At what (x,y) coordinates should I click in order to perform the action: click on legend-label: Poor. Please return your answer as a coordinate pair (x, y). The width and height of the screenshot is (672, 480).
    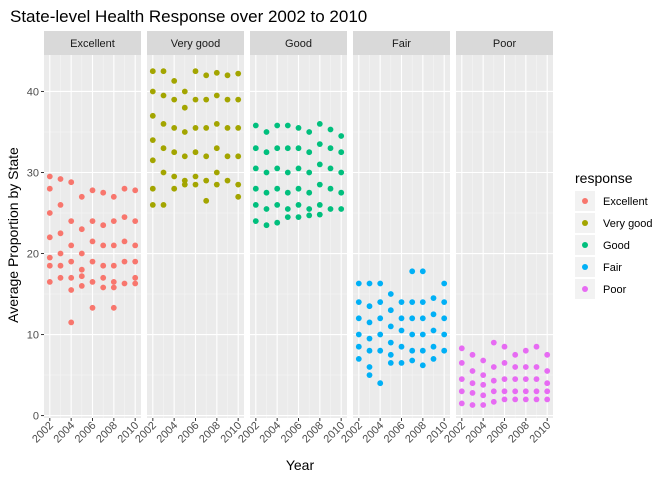
    Looking at the image, I should click on (615, 290).